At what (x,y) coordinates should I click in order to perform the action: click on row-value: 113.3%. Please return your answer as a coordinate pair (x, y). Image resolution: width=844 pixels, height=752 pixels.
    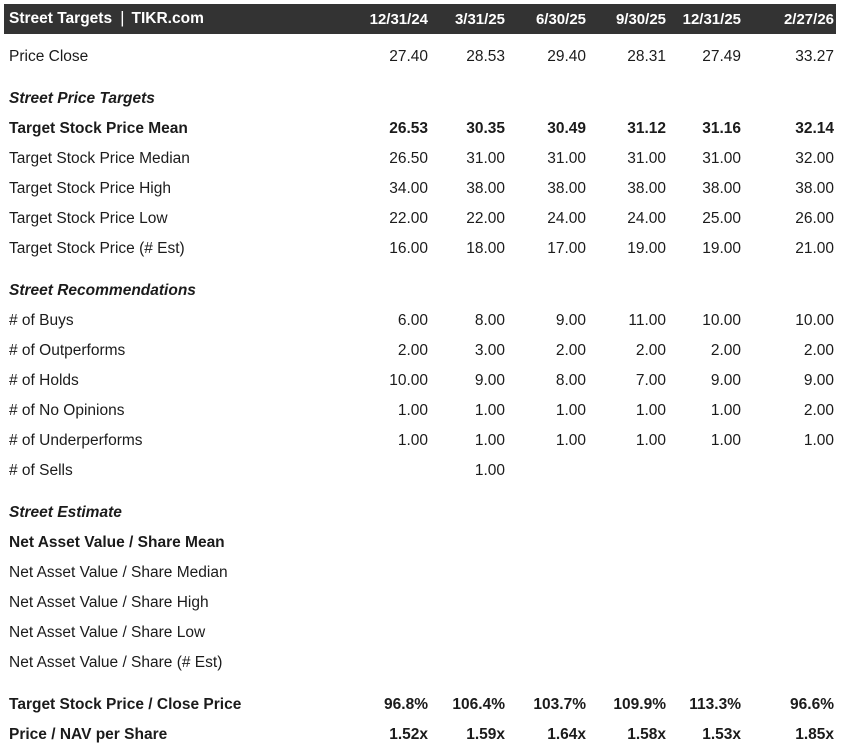
    Looking at the image, I should click on (715, 704).